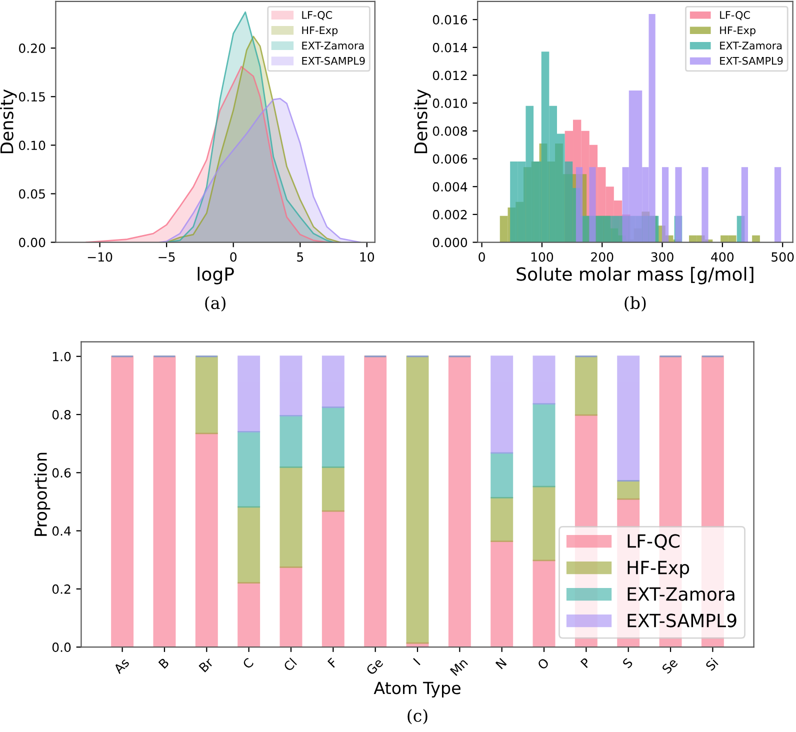 The image size is (796, 732). I want to click on x-axis-title: logP, so click(216, 275).